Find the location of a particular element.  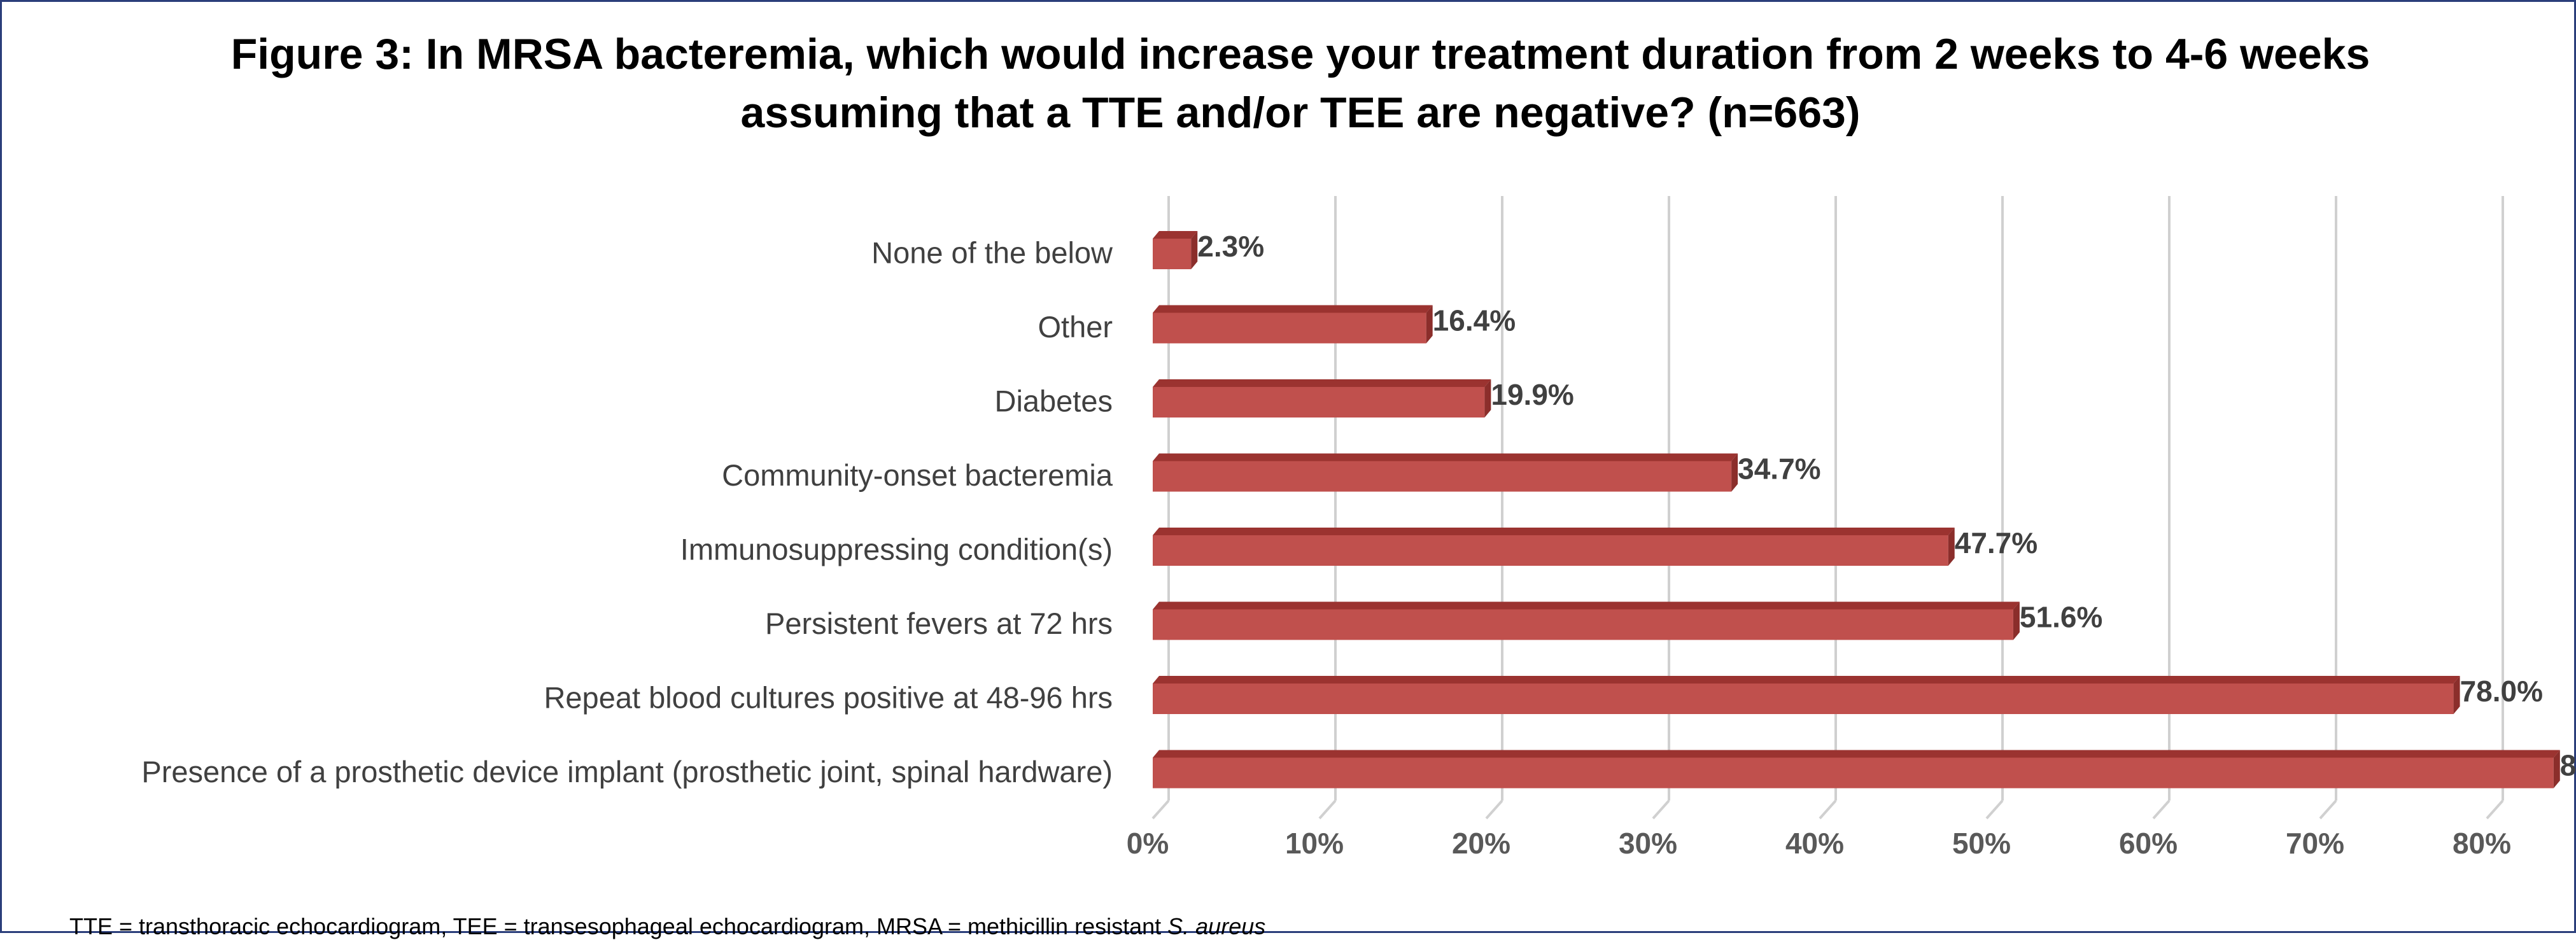

x-tick-label: 40% is located at coordinates (1815, 843).